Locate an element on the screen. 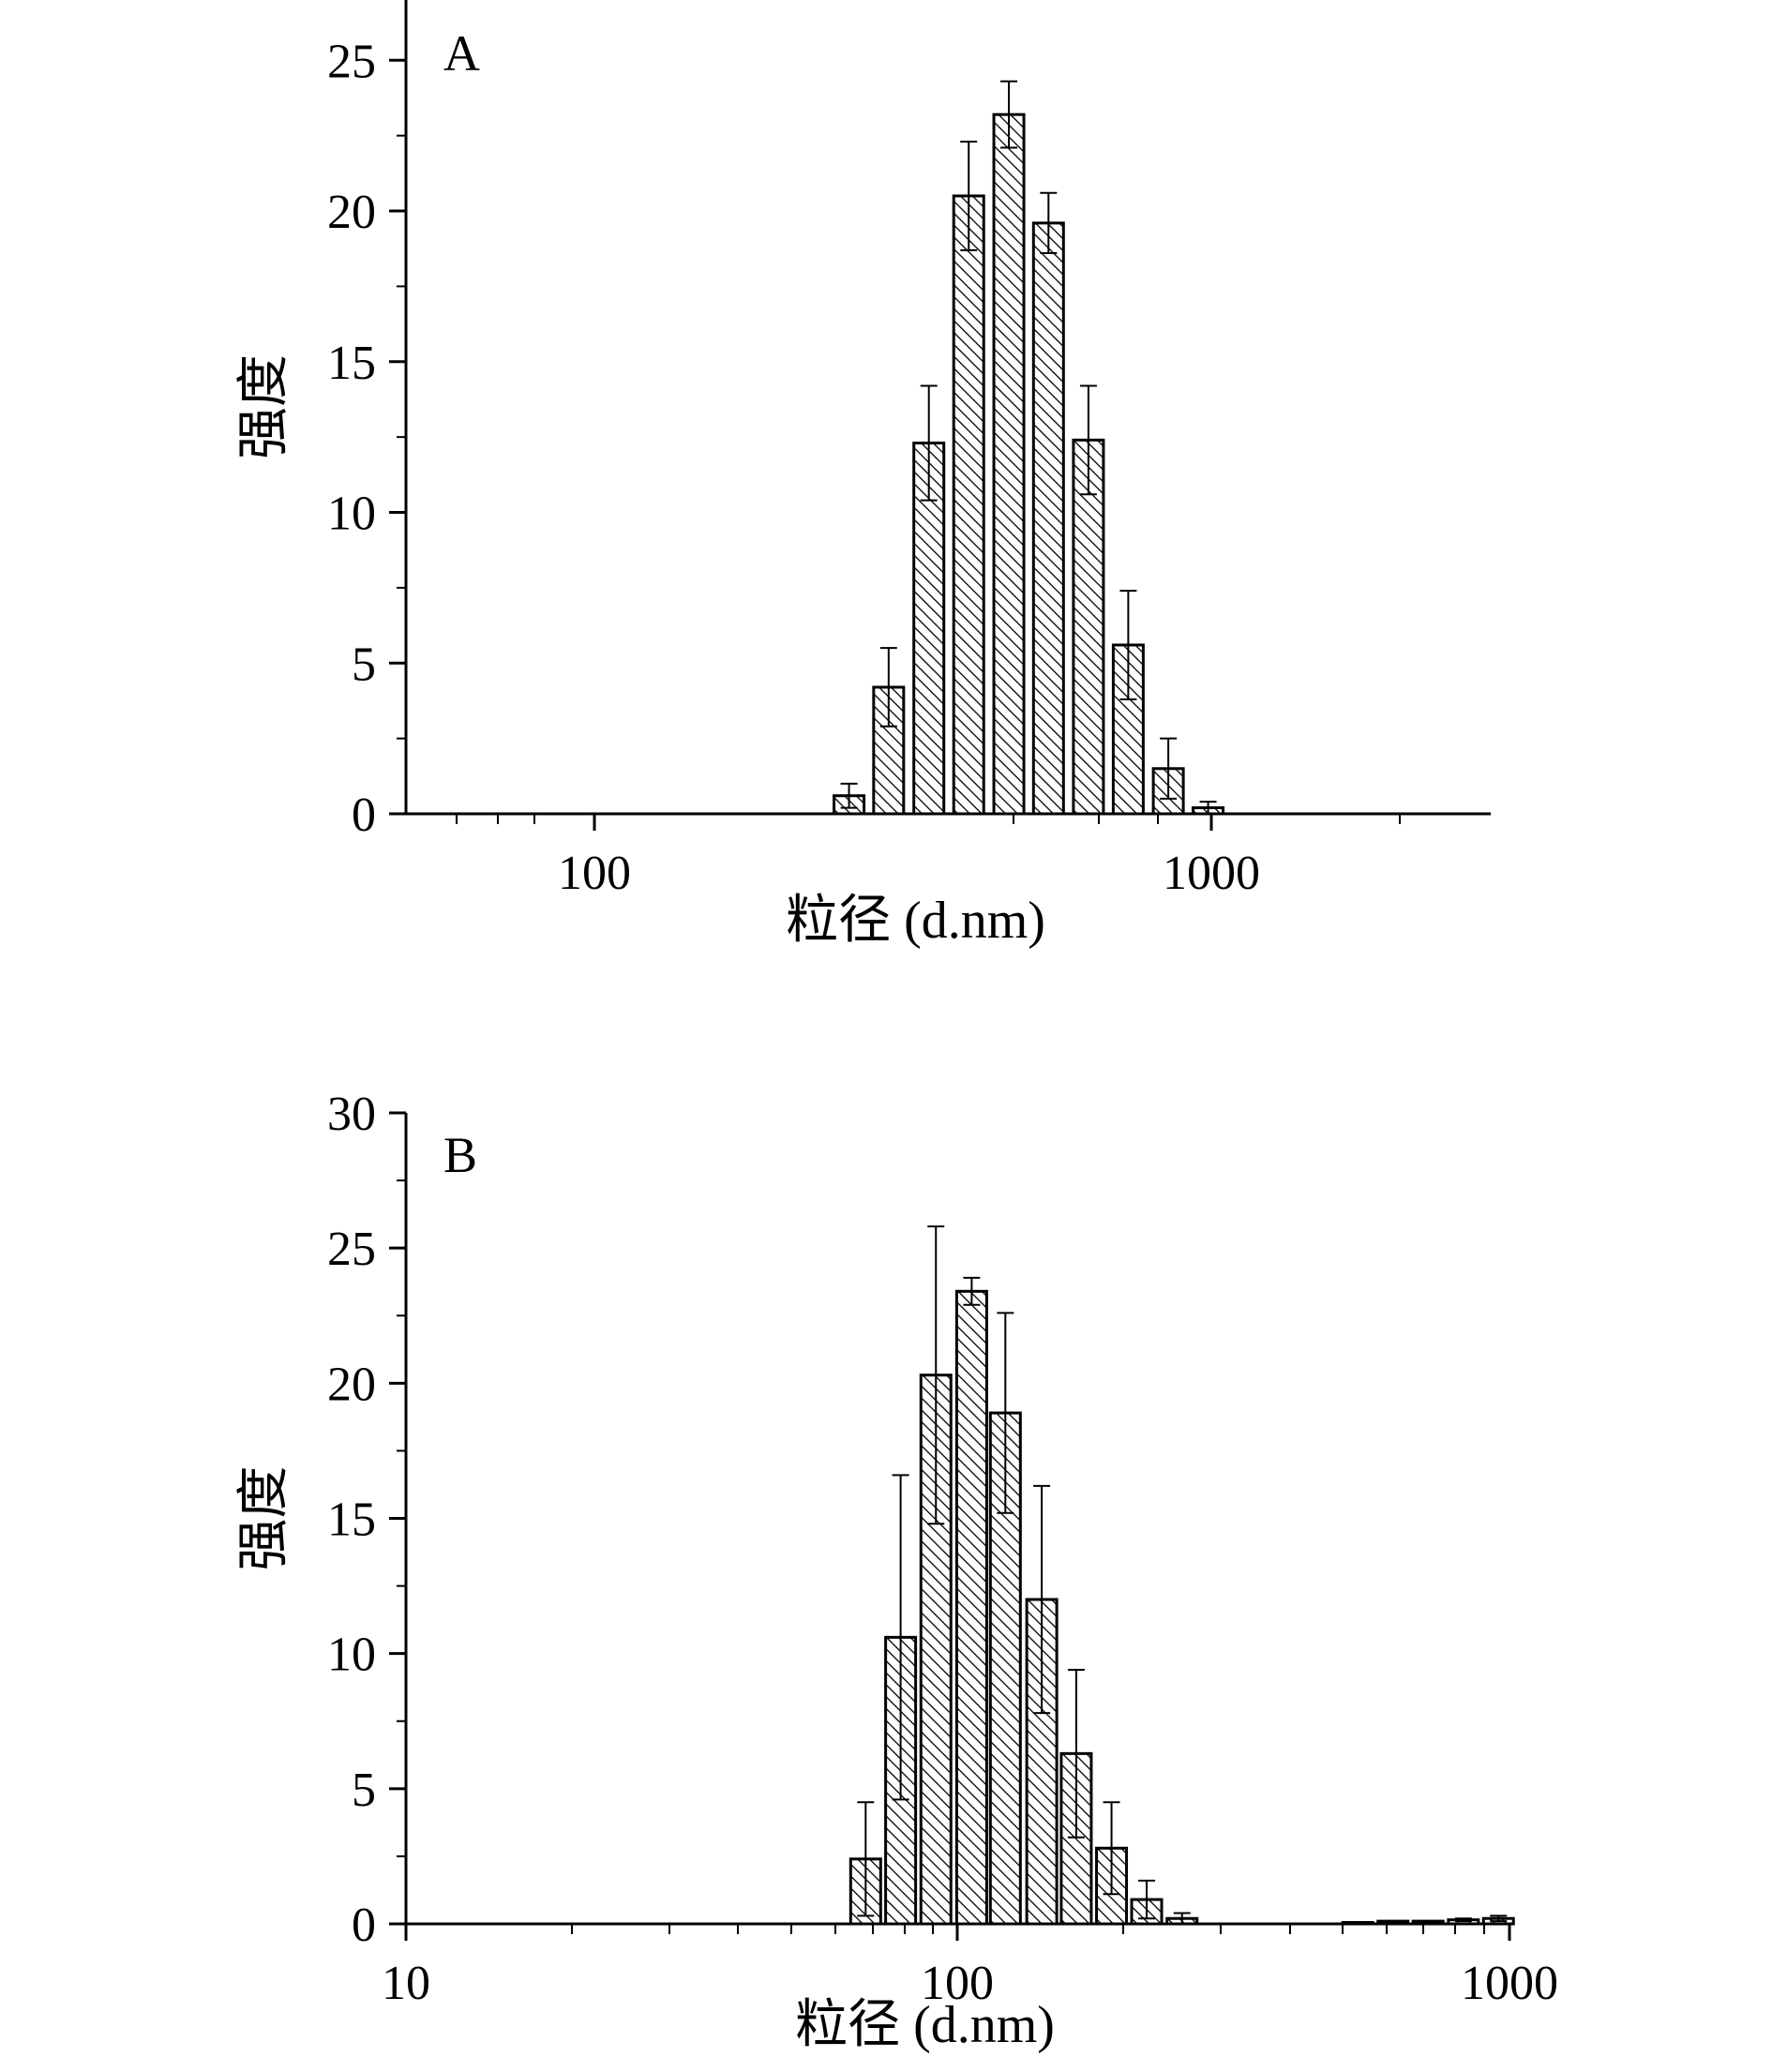 This screenshot has width=1772, height=2072. panel-label: B is located at coordinates (460, 1155).